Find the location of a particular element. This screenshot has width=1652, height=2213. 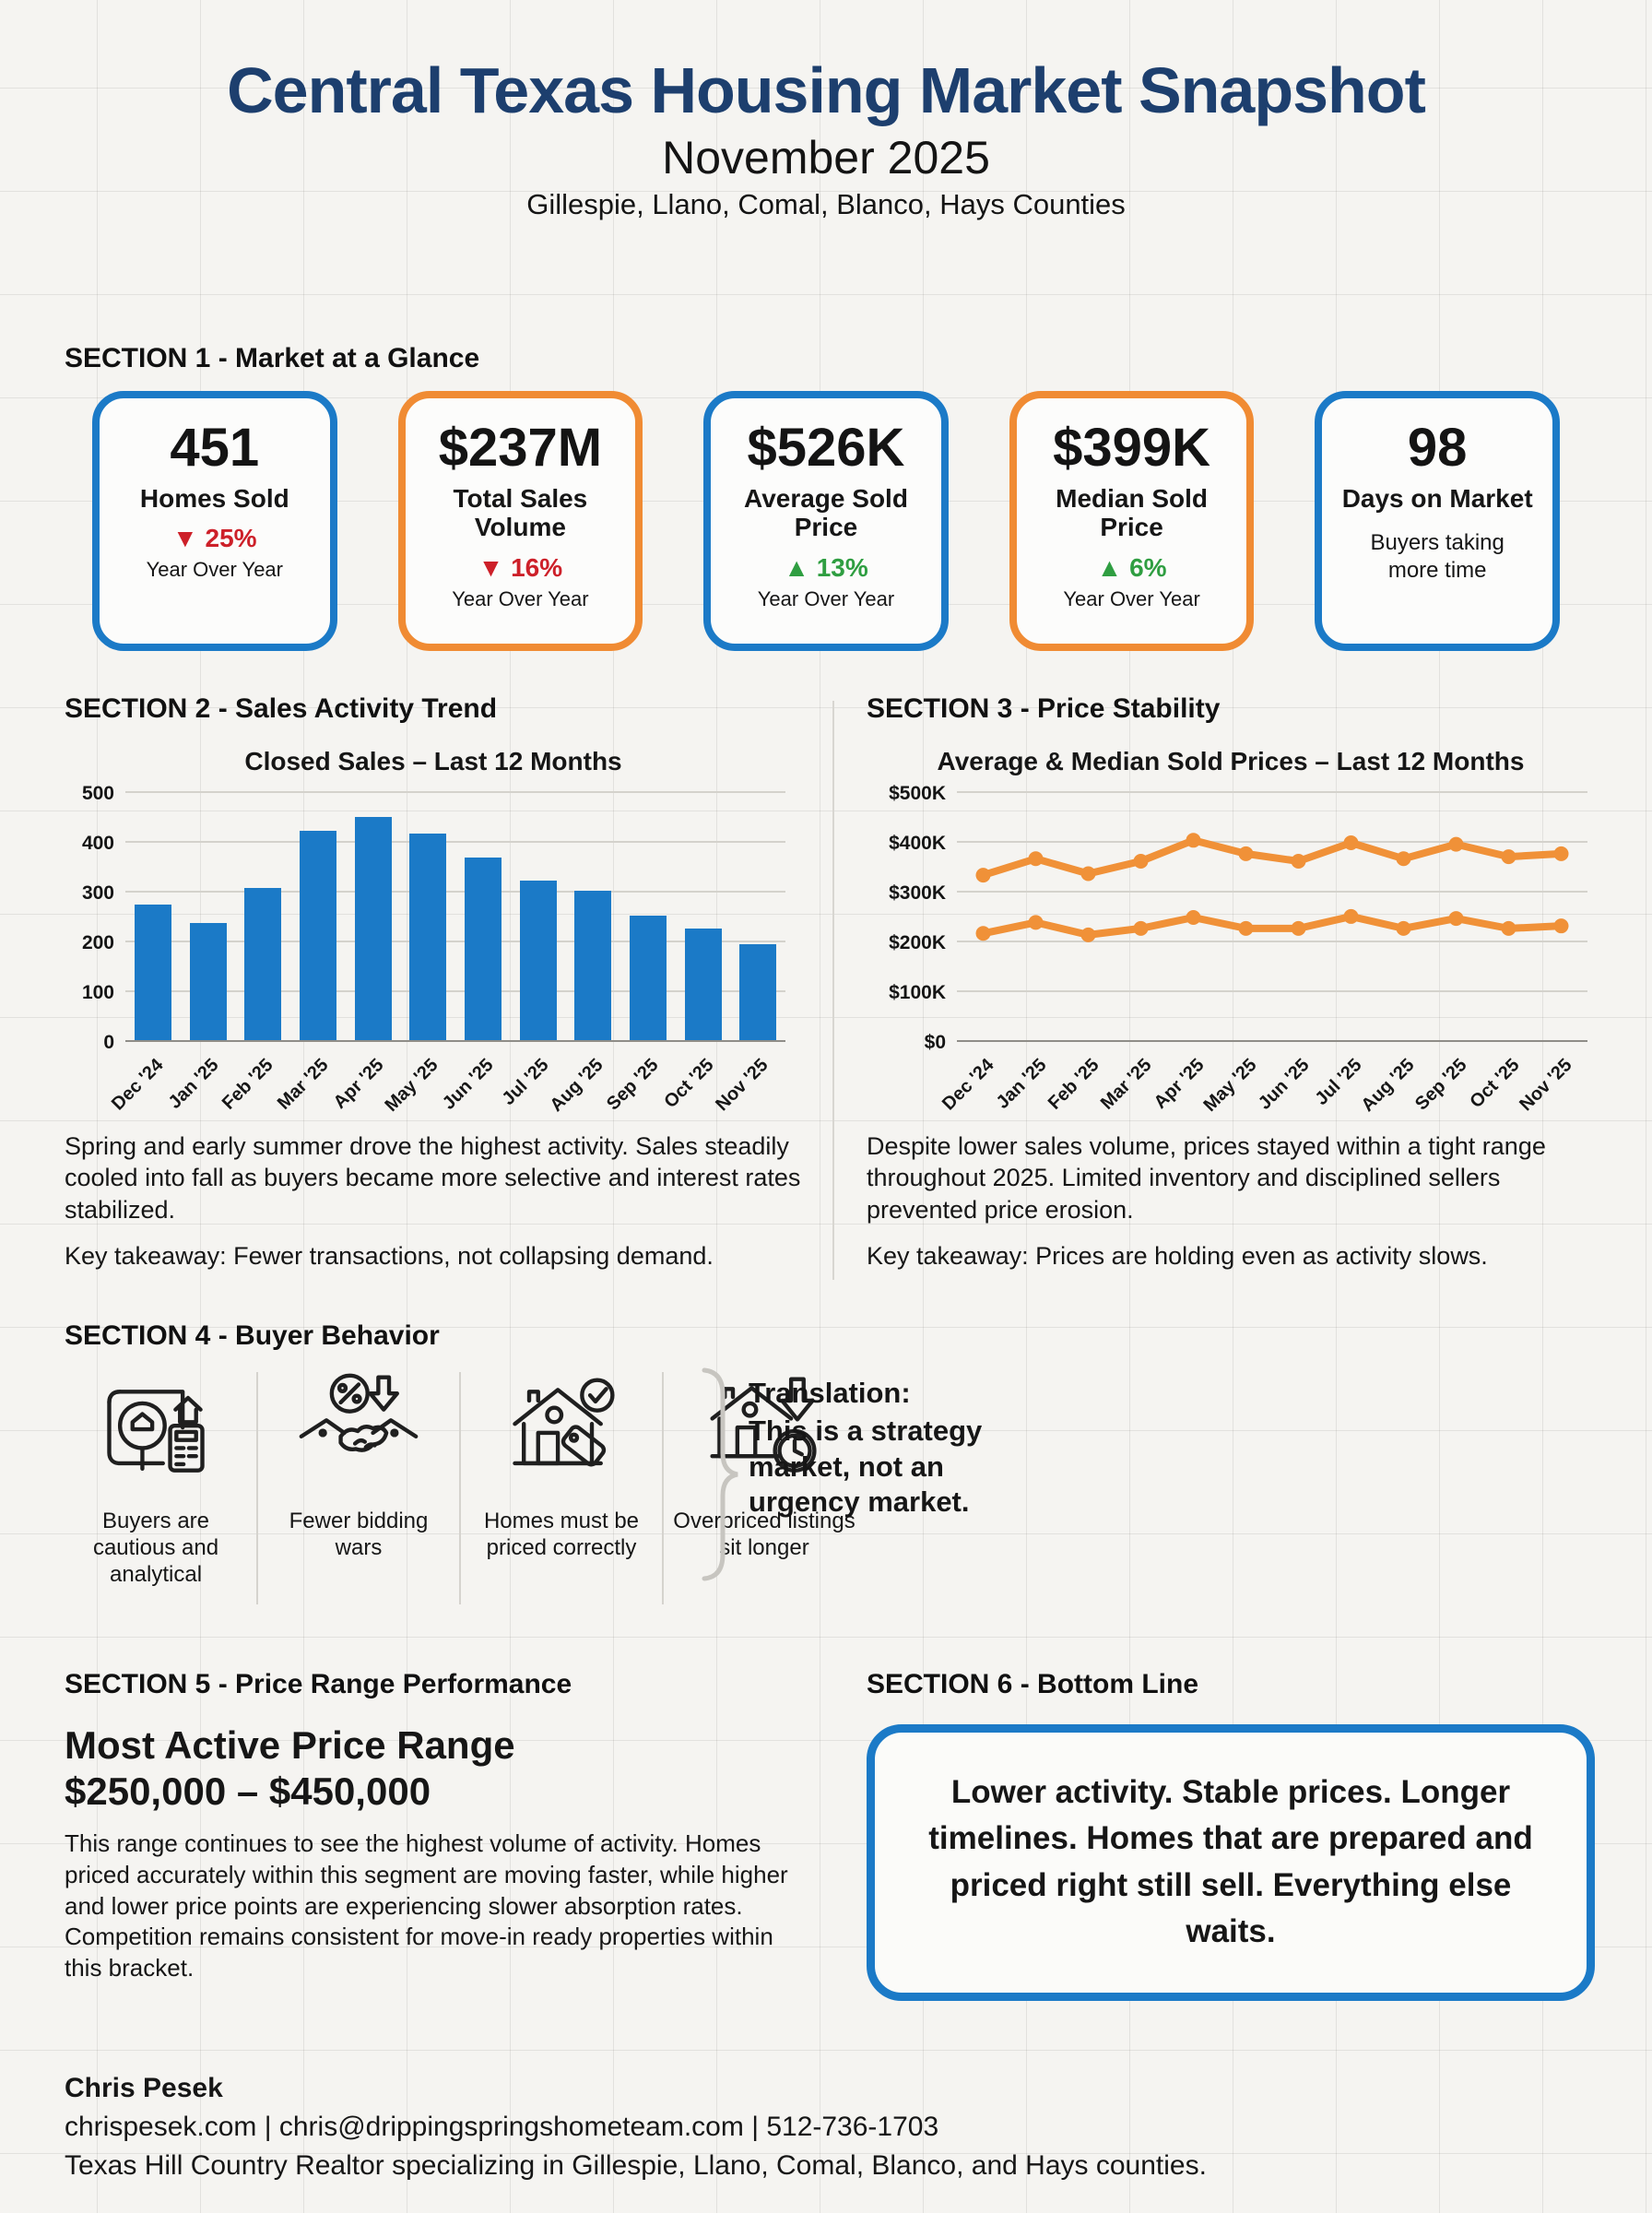

behavior-item-priced-correctly: Homes must be priced correctly is located at coordinates (561, 1465).